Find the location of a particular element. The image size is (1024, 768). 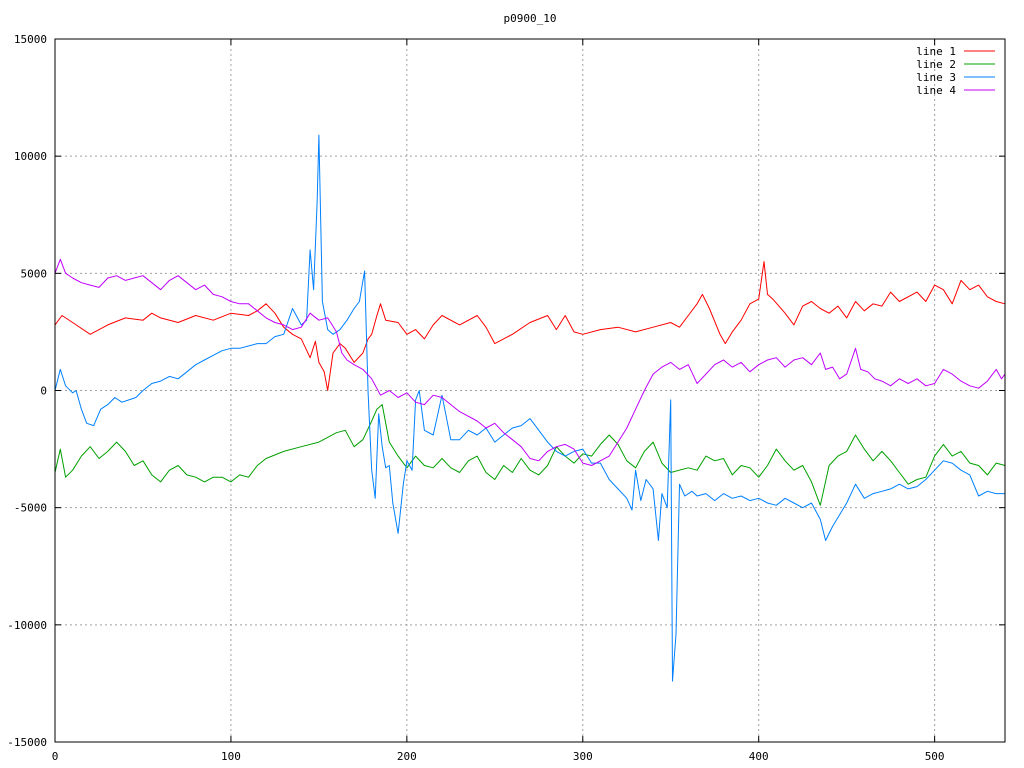

y-tick-label: 10000 is located at coordinates (30, 156).